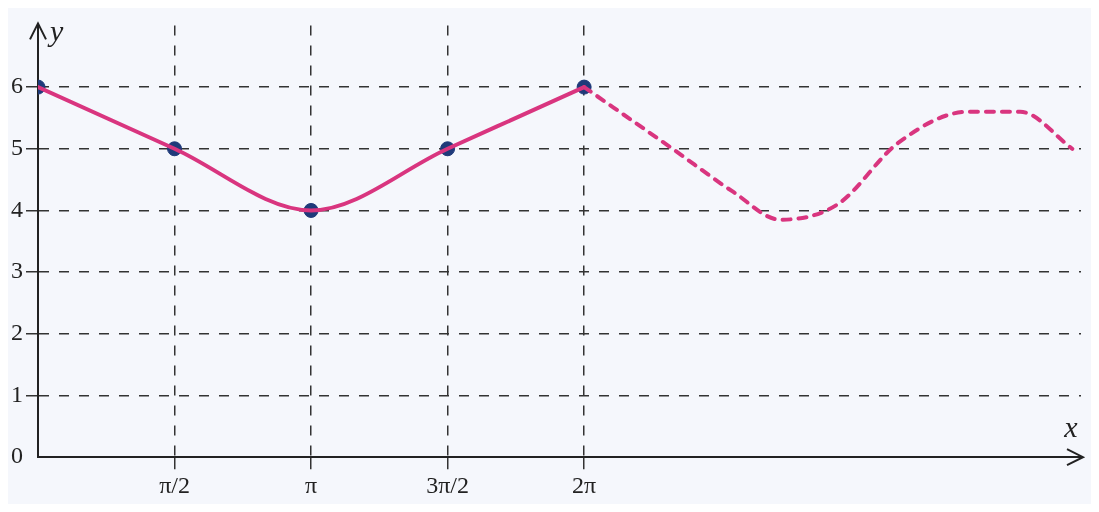  What do you see at coordinates (17, 208) in the screenshot?
I see `y-tick-label: 4` at bounding box center [17, 208].